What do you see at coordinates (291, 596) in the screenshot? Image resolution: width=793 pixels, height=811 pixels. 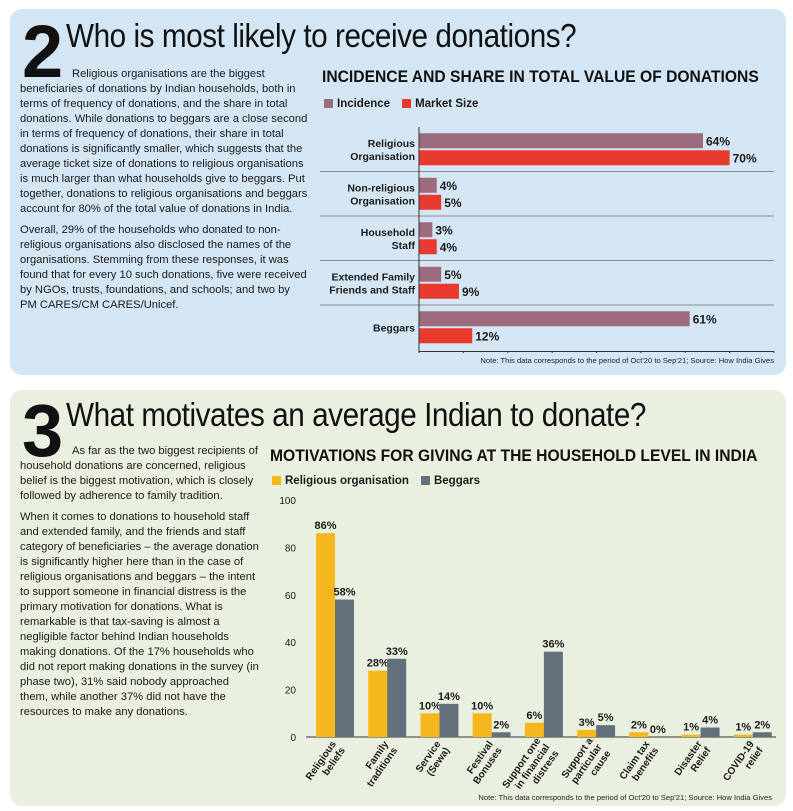 I see `y-tick-label: 60` at bounding box center [291, 596].